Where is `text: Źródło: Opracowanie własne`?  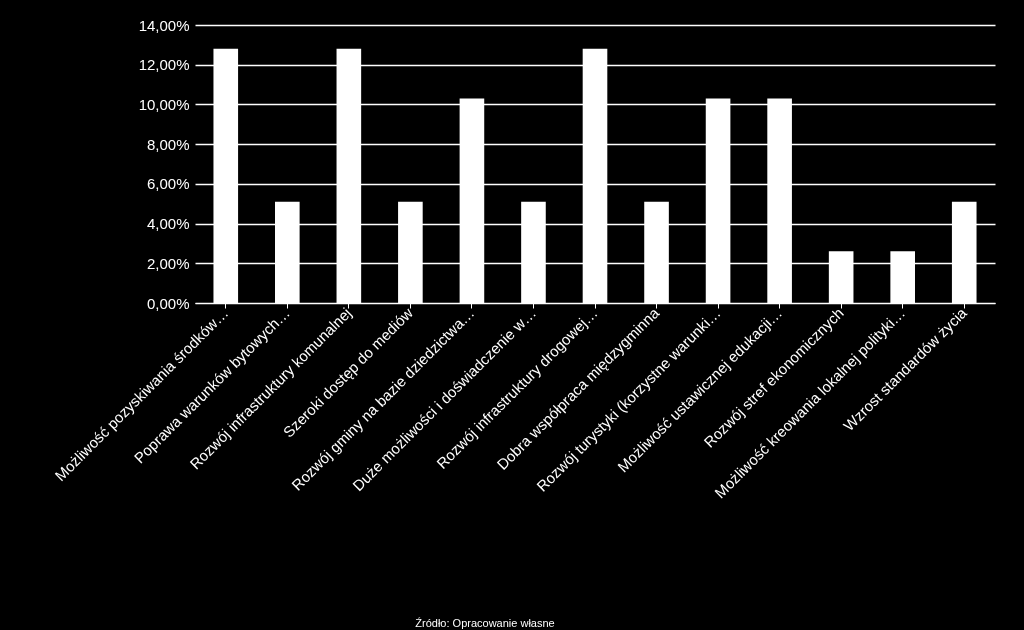
text: Źródło: Opracowanie własne is located at coordinates (485, 623).